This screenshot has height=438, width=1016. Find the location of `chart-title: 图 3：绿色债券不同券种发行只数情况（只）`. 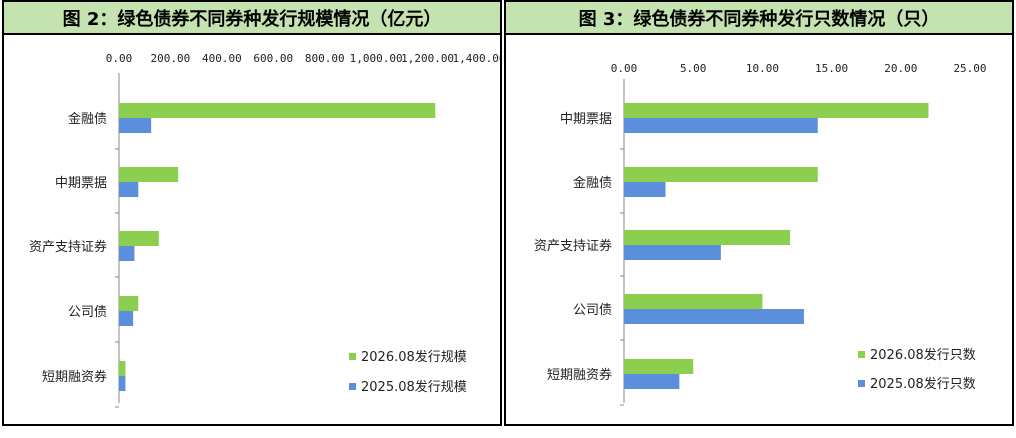

chart-title: 图 3：绿色债券不同券种发行只数情况（只） is located at coordinates (759, 18).